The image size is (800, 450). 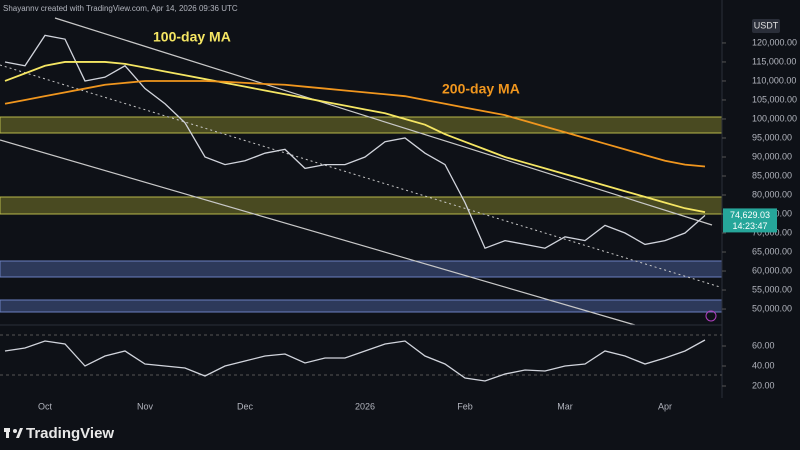 I want to click on countdown: 14:23:47, so click(x=749, y=226).